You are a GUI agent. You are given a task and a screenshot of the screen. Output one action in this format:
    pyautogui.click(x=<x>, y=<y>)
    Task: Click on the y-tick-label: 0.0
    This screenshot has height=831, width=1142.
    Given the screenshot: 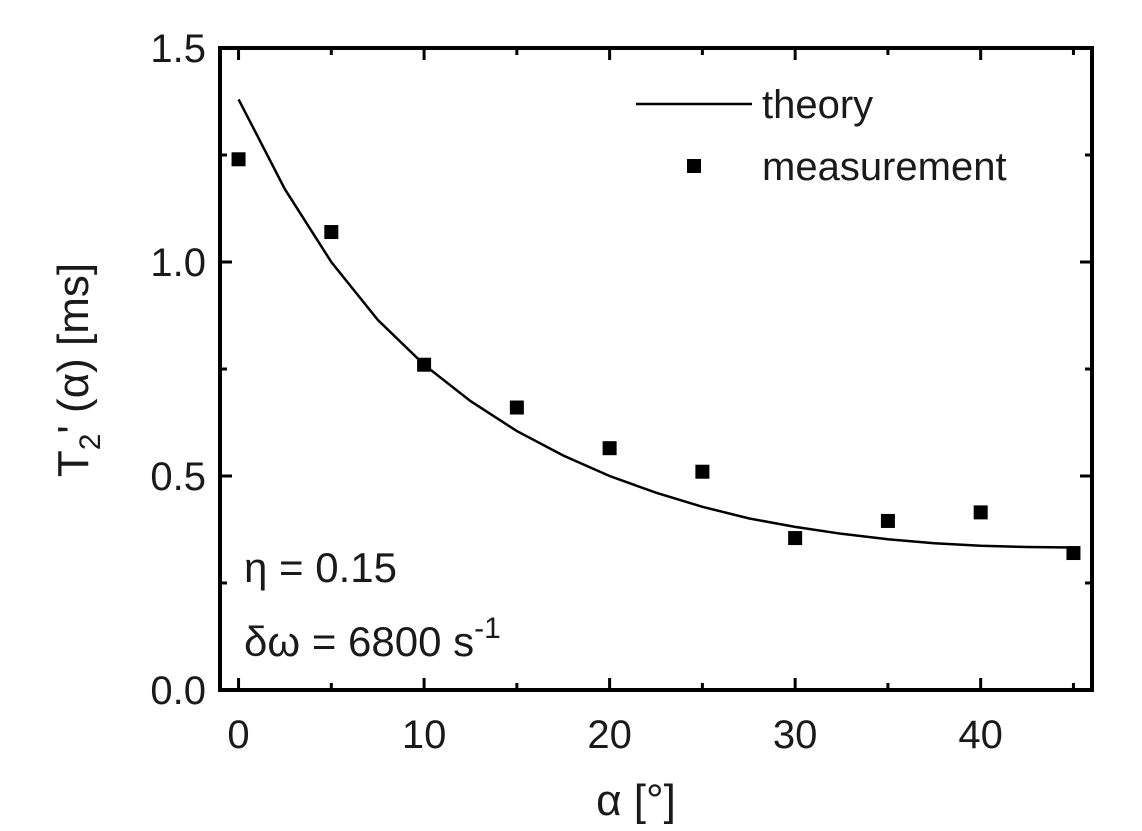 What is the action you would take?
    pyautogui.click(x=178, y=691)
    